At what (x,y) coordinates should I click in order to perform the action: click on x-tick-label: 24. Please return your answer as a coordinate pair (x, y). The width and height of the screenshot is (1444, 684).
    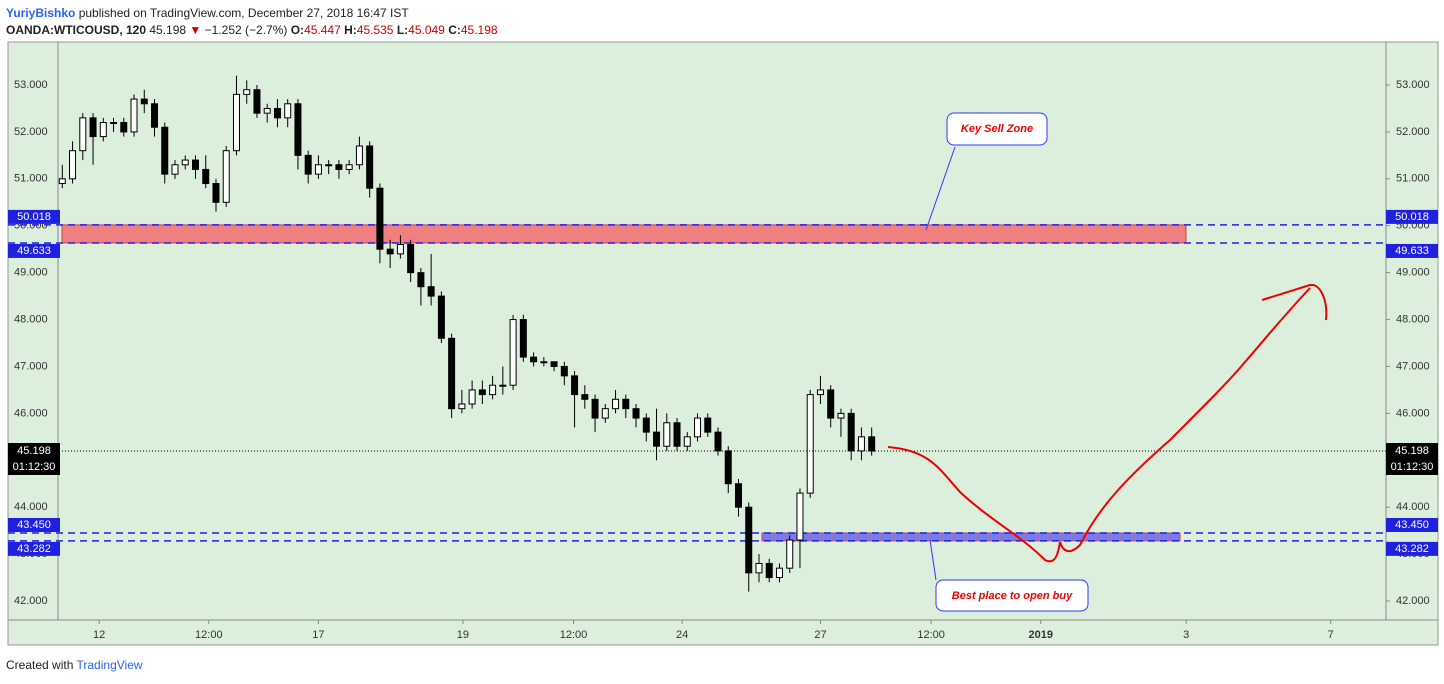
    Looking at the image, I should click on (682, 635).